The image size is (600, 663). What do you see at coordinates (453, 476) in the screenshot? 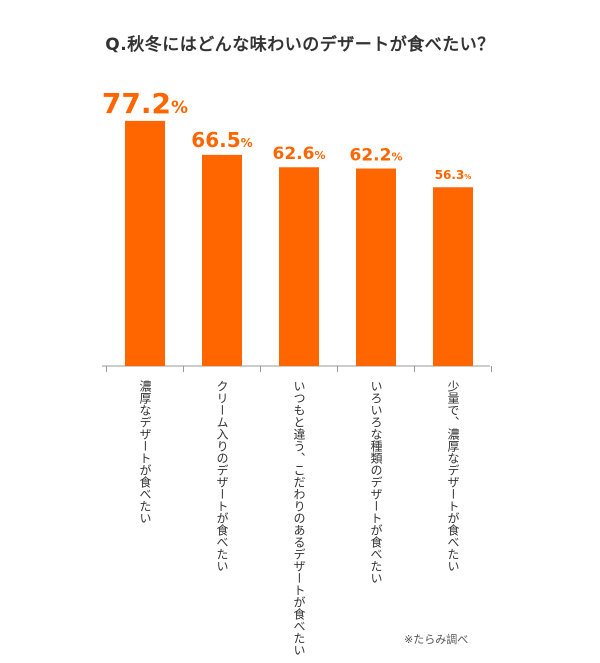
I see `category-label: 少量で、濃厚なデザートが食べたい` at bounding box center [453, 476].